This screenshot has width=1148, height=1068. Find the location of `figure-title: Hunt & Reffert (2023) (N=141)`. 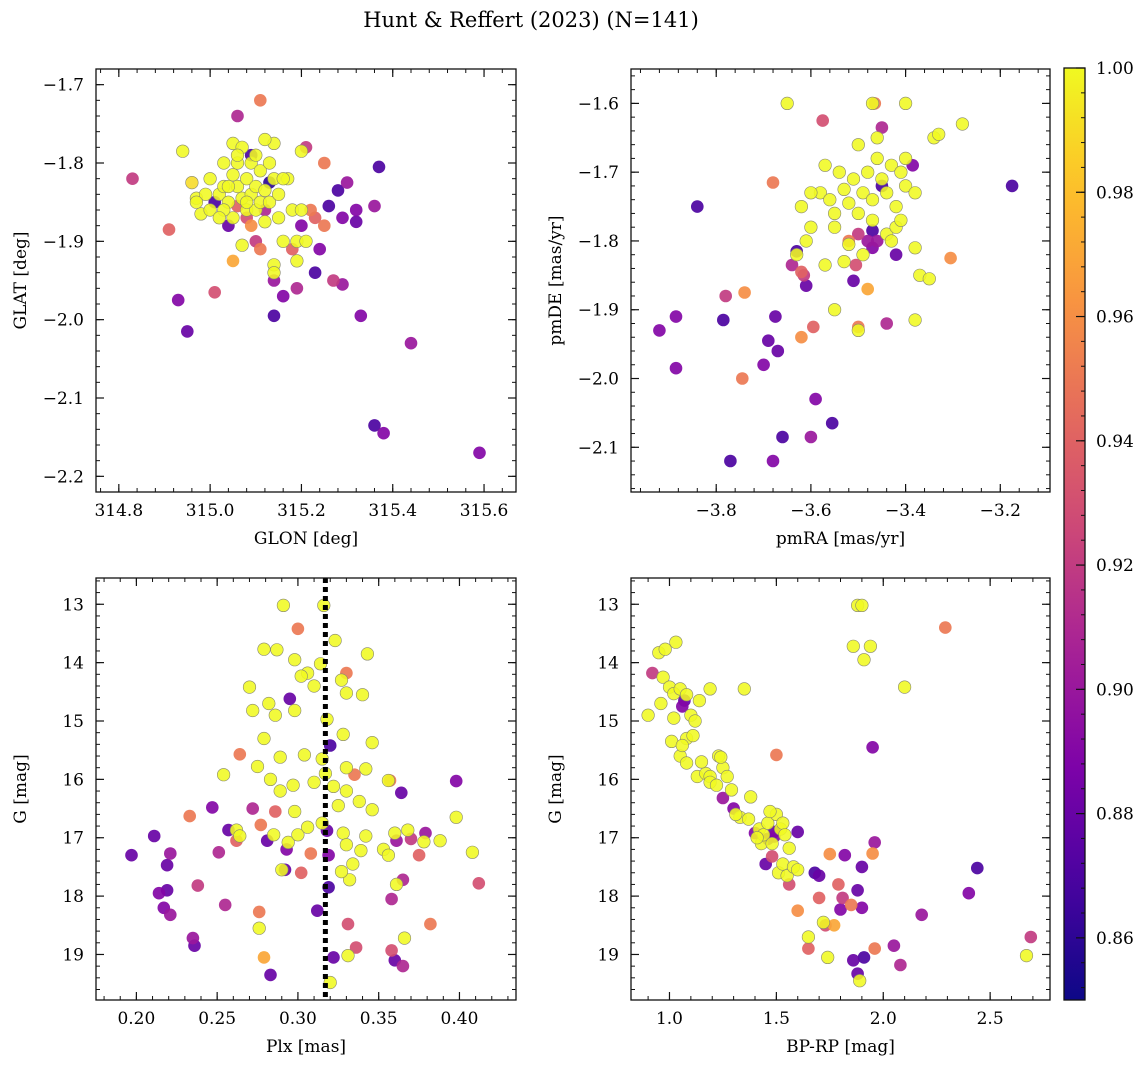

figure-title: Hunt & Reffert (2023) (N=141) is located at coordinates (531, 20).